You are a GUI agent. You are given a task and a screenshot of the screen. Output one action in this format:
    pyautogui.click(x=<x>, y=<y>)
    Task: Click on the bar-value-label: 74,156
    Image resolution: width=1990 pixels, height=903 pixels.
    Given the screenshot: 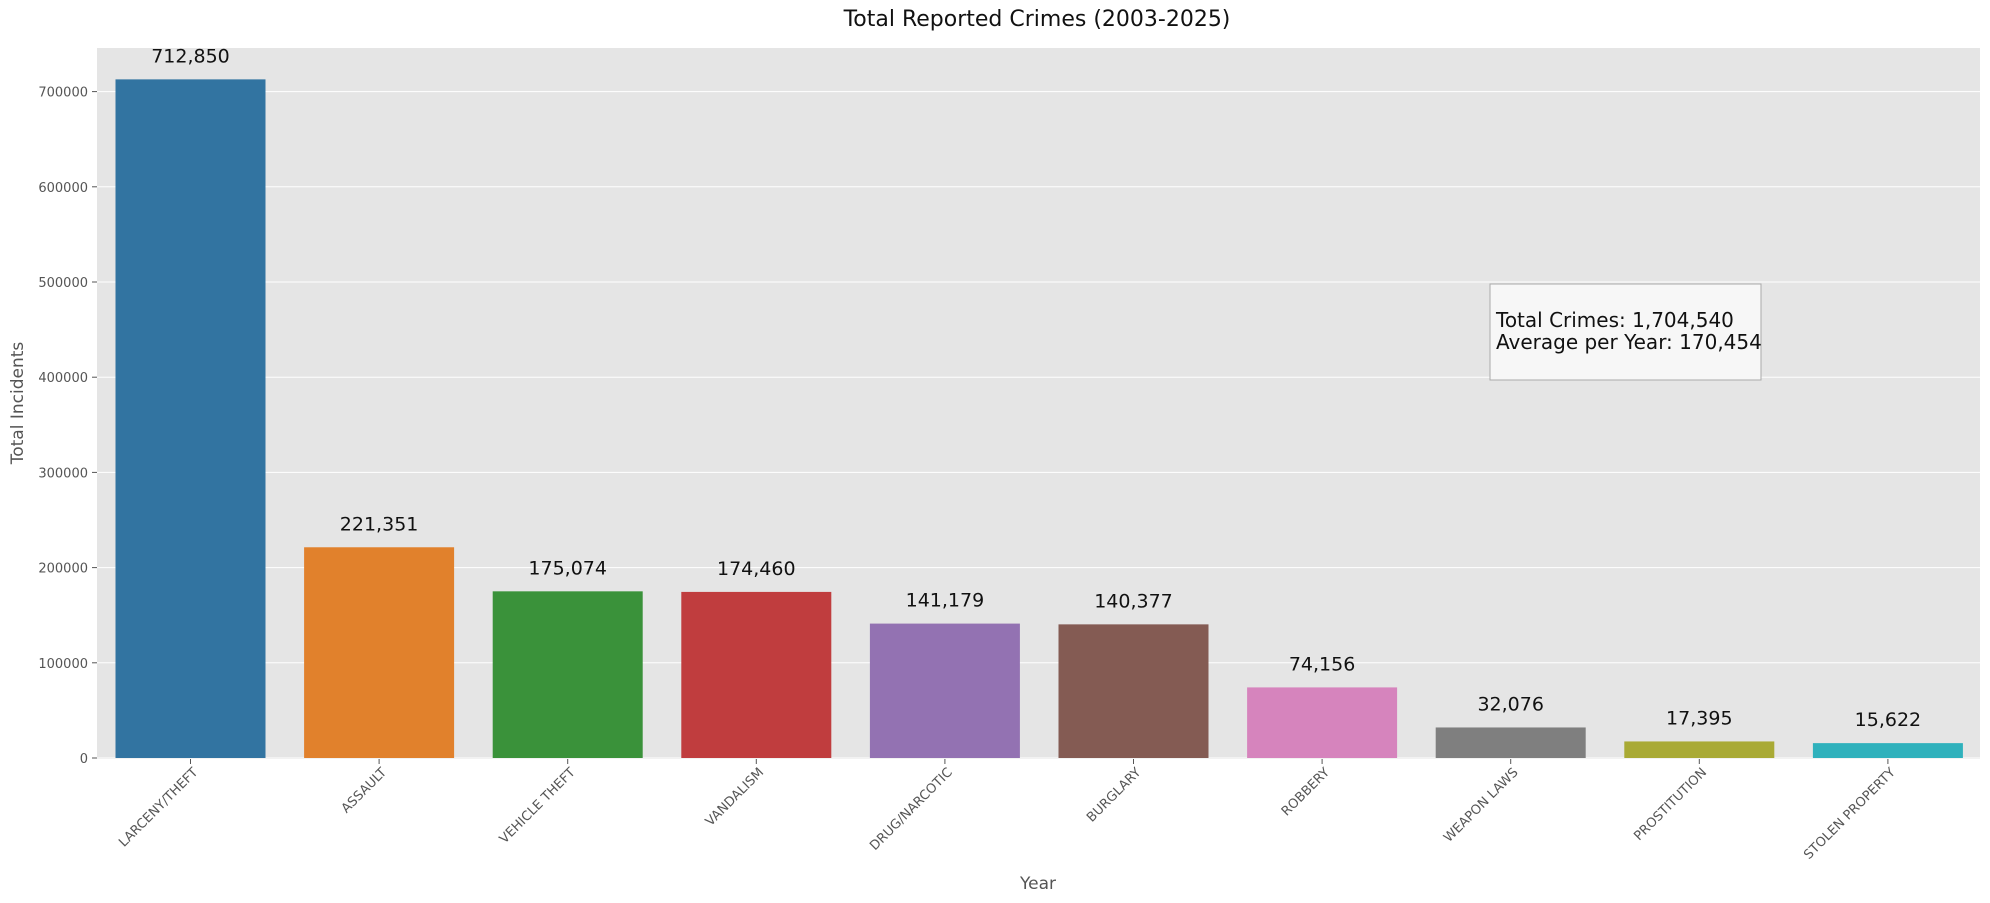 What is the action you would take?
    pyautogui.click(x=1322, y=664)
    